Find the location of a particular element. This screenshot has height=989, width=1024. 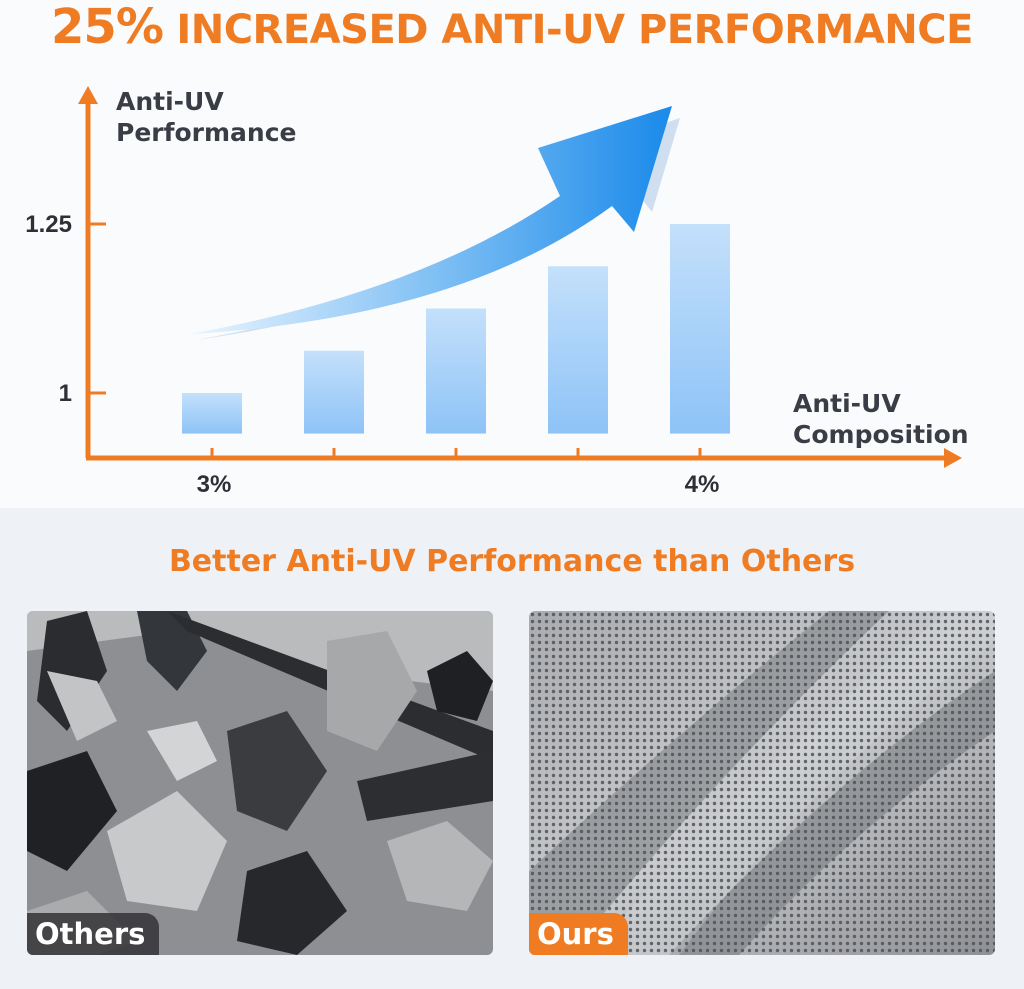

x-tick-label-1: 4% is located at coordinates (702, 484).